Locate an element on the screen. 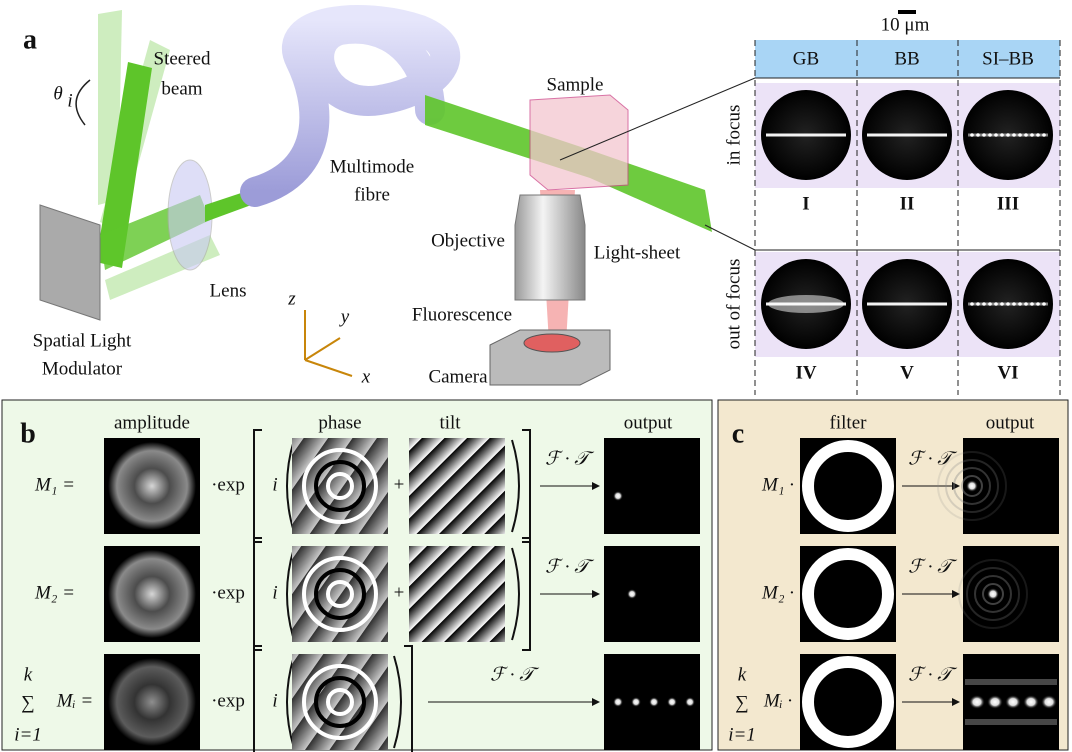 The height and width of the screenshot is (752, 1072). header-band is located at coordinates (907, 59).